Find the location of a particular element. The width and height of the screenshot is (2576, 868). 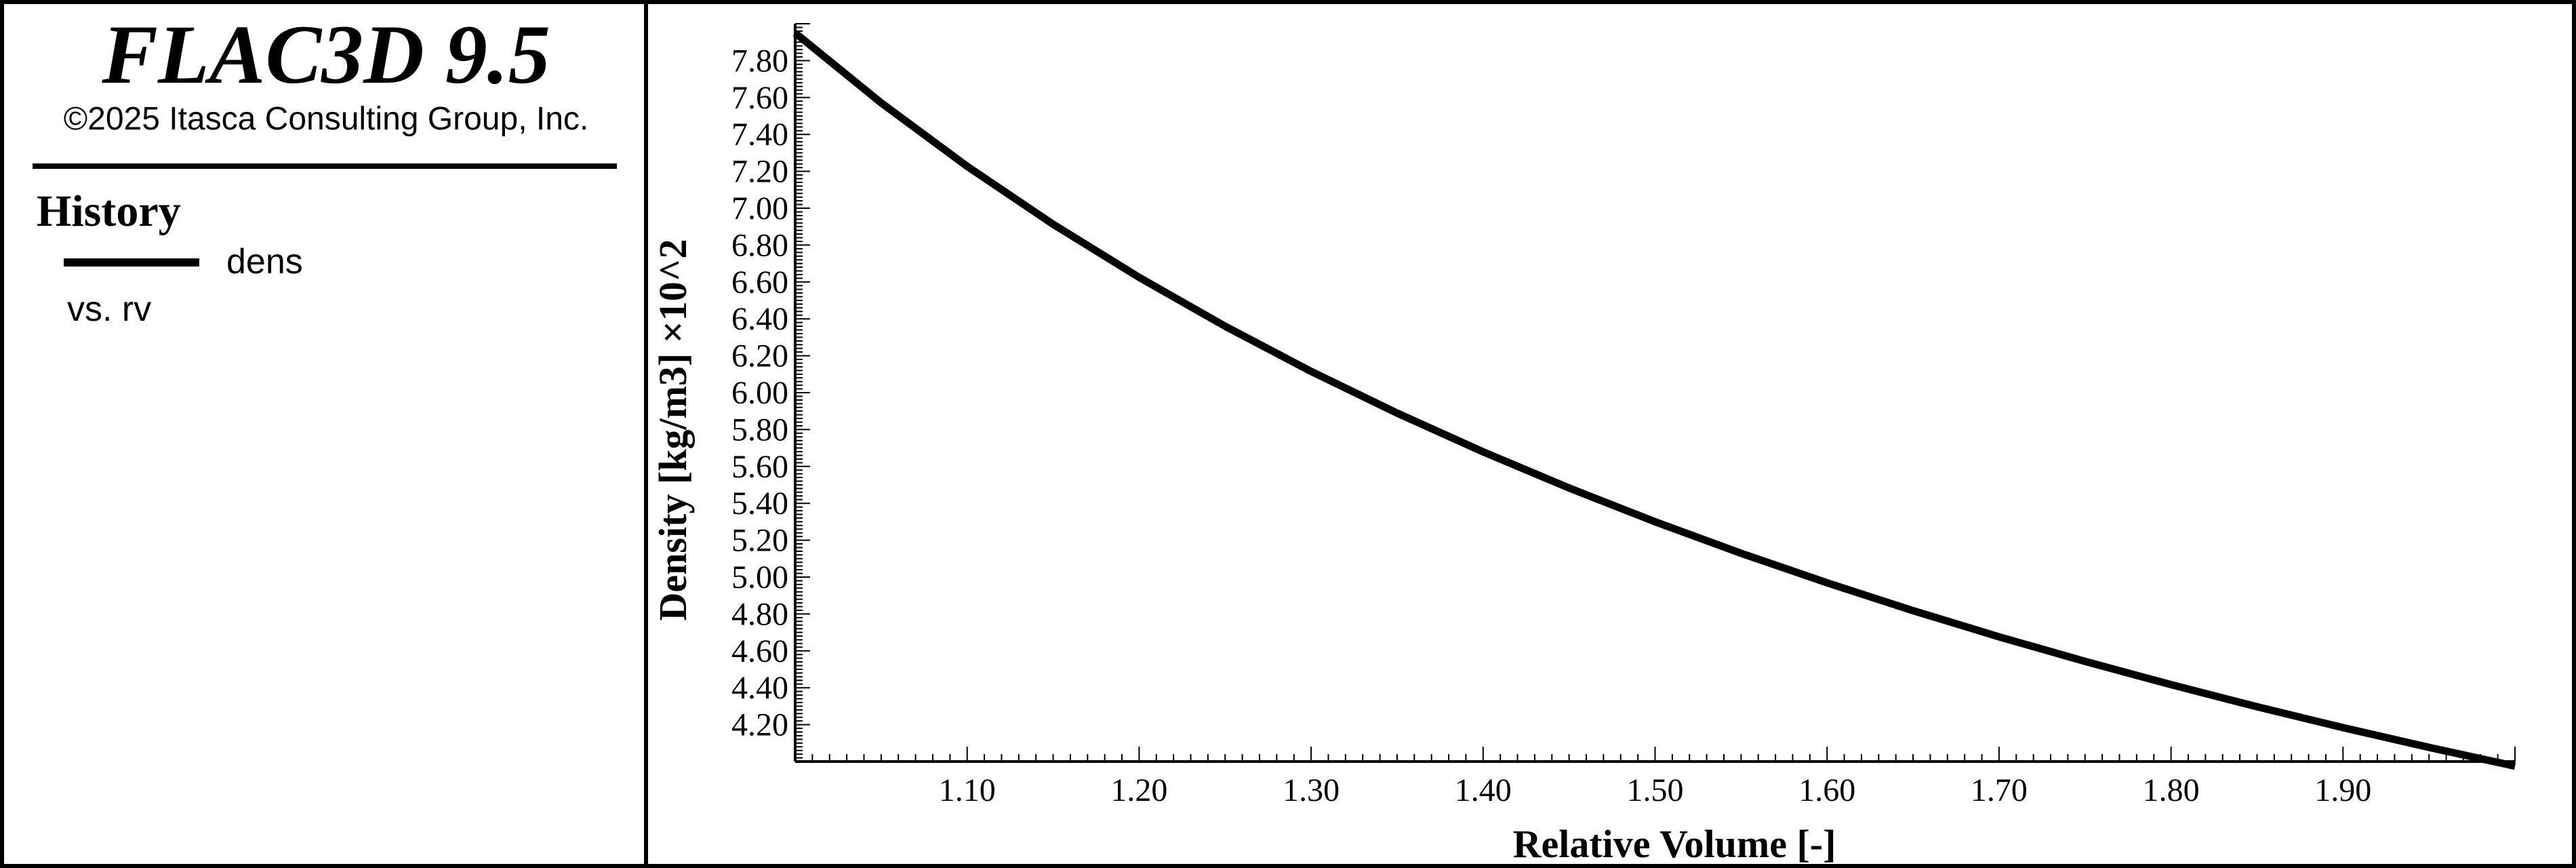

legend-vs-label: vs. rv is located at coordinates (109, 309).